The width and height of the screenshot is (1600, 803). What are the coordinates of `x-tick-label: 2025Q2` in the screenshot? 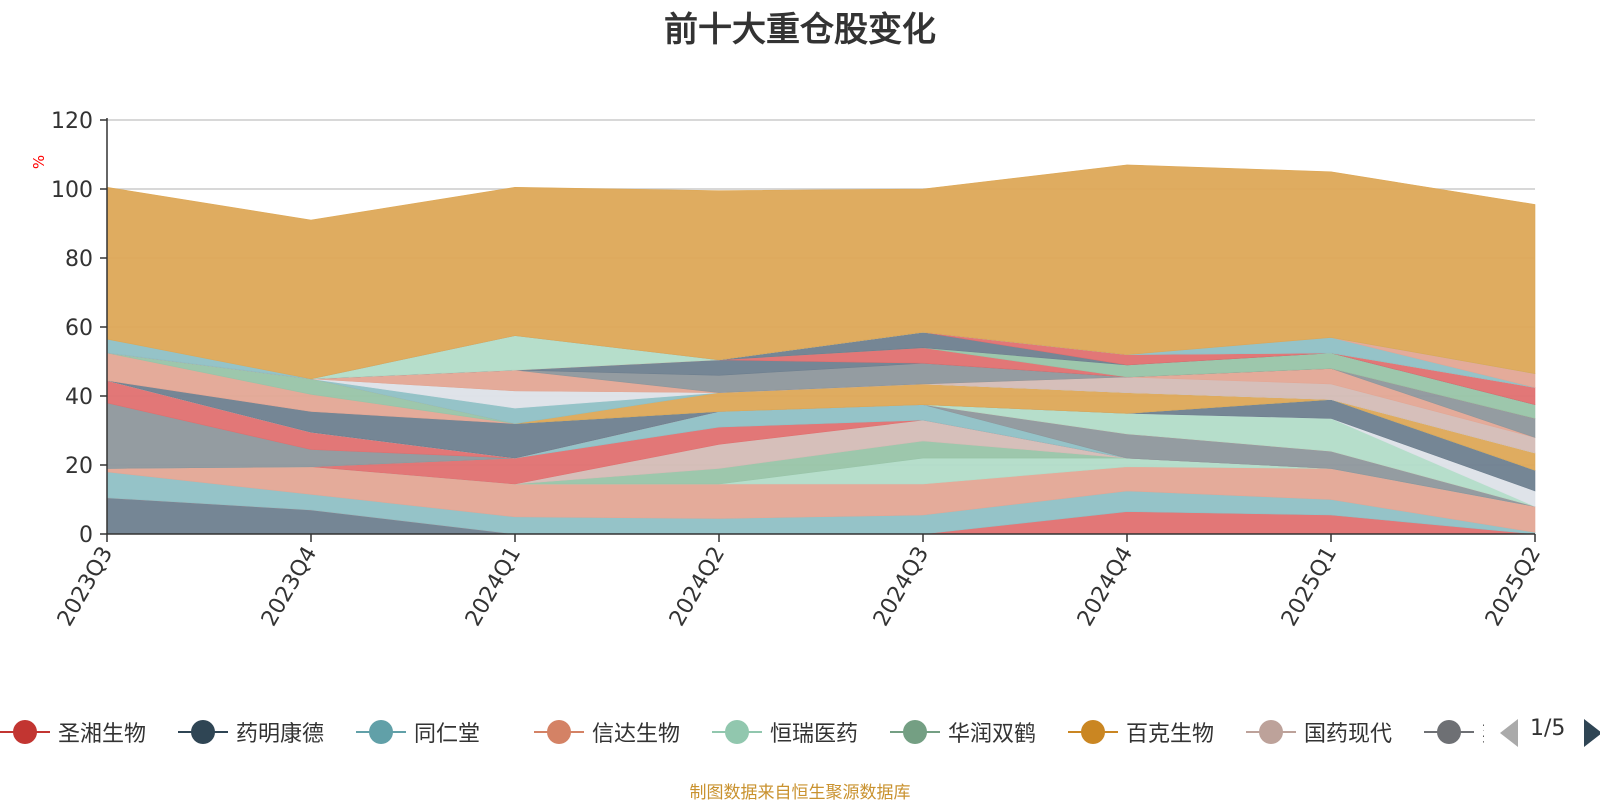 It's located at (1513, 587).